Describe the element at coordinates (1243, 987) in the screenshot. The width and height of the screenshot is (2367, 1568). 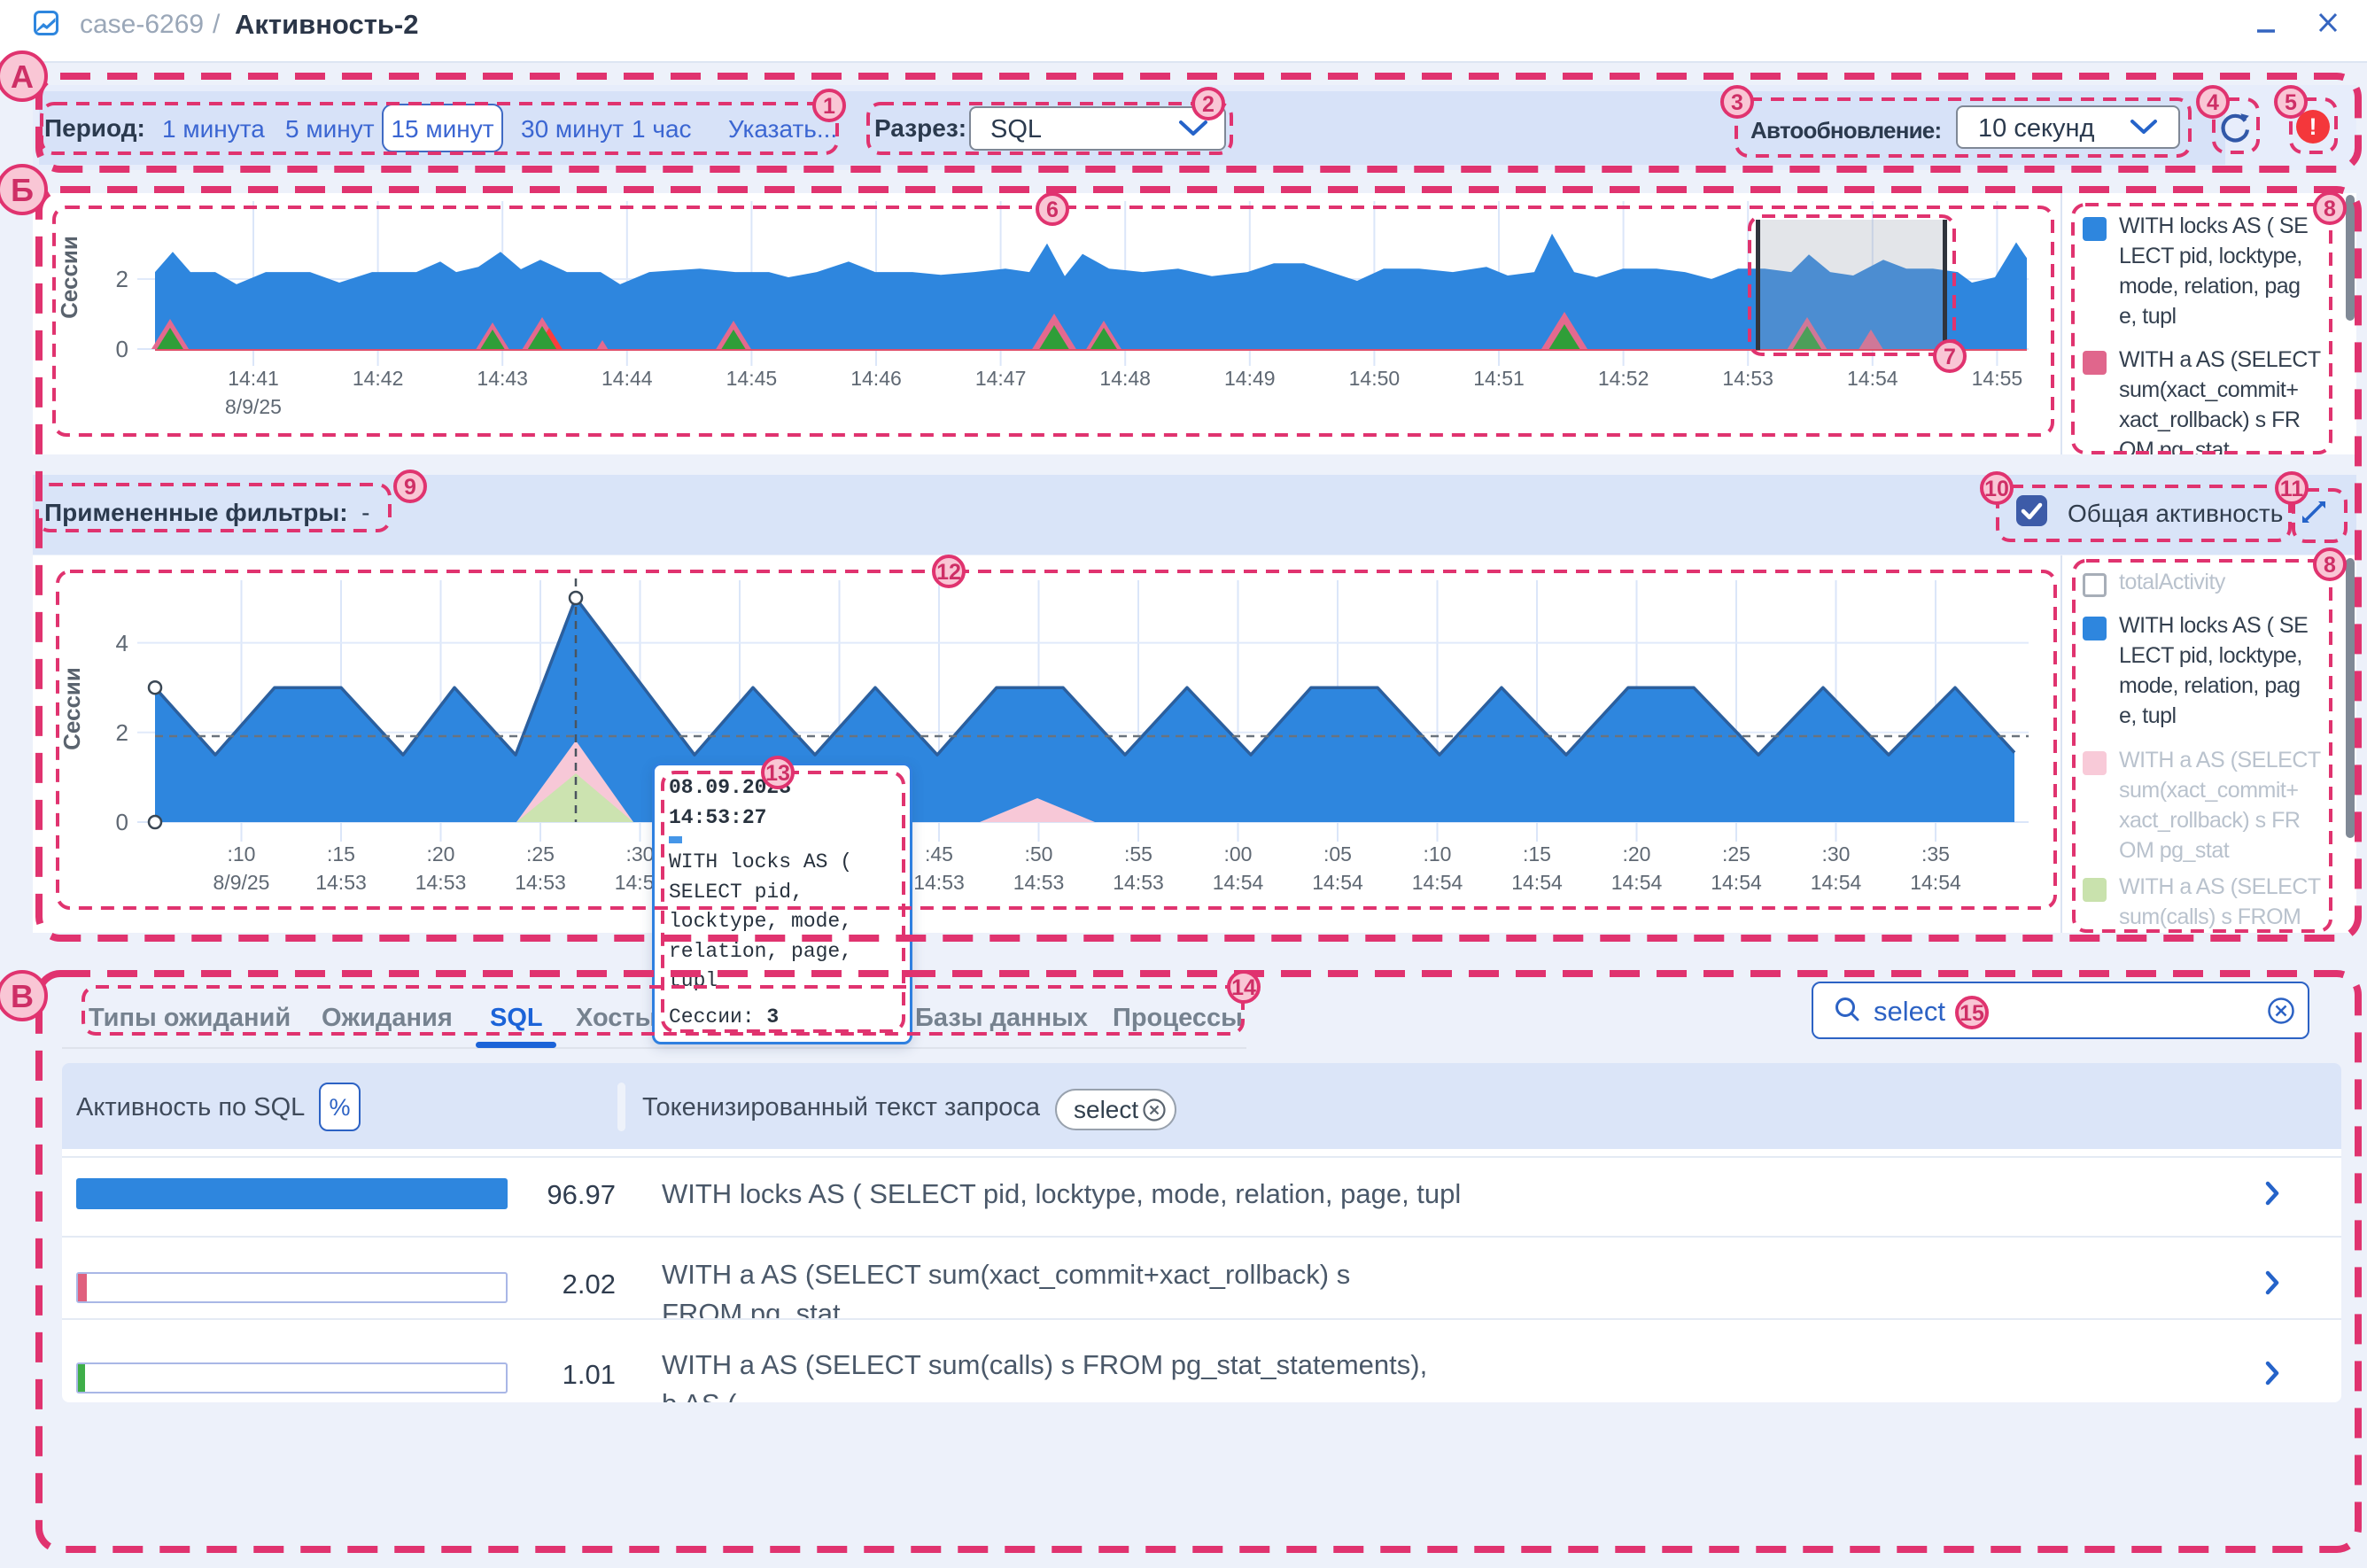
I see `svg-text: 14` at that location.